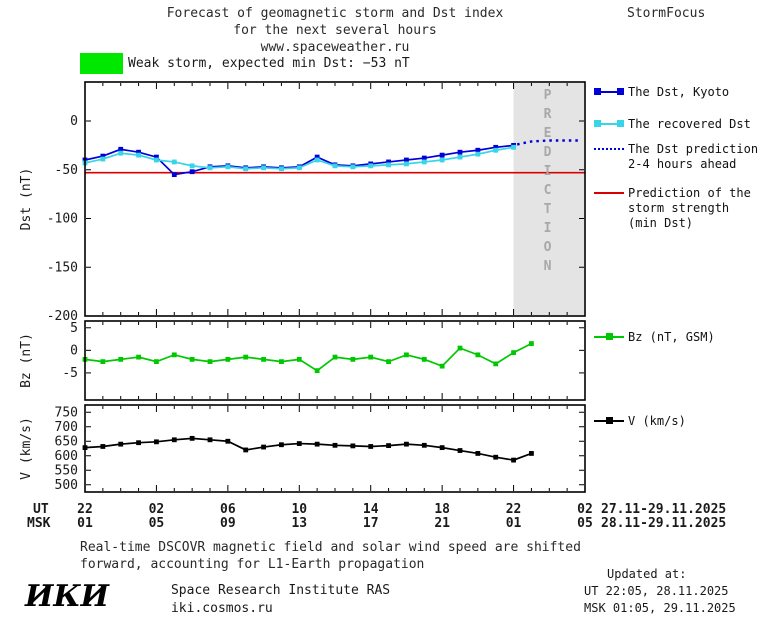 This screenshot has width=760, height=620. What do you see at coordinates (70, 373) in the screenshot?
I see `bz-ytick-label: -5` at bounding box center [70, 373].